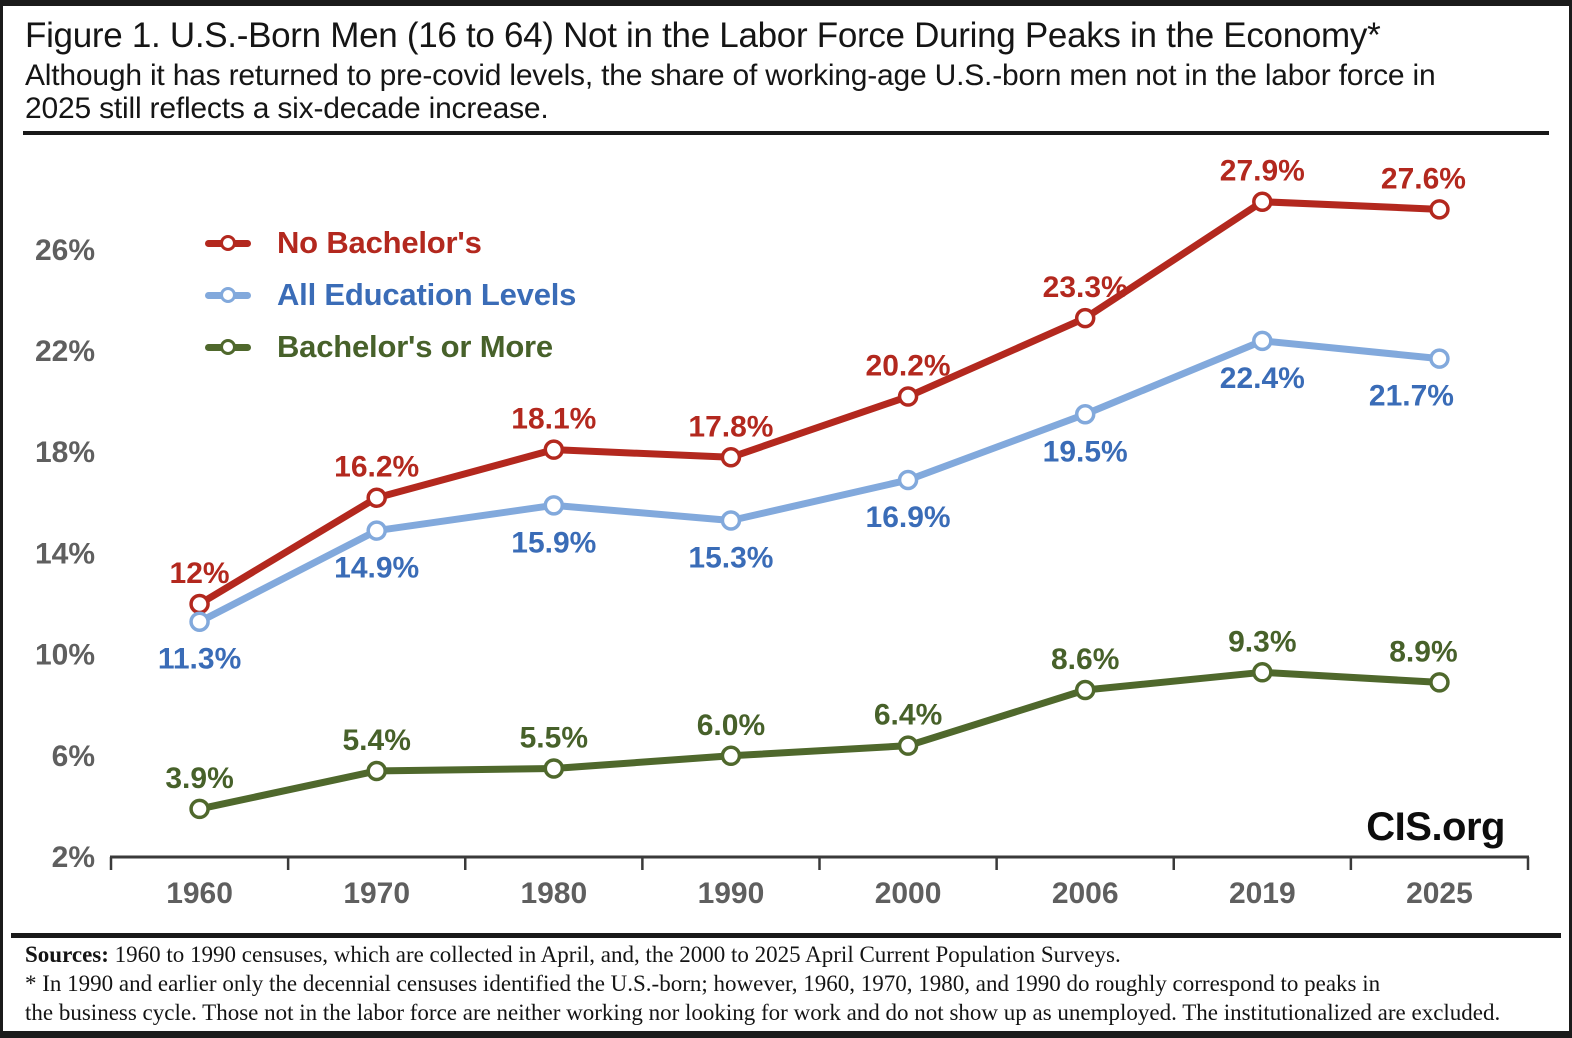 The width and height of the screenshot is (1572, 1038). Describe the element at coordinates (819, 863) in the screenshot. I see `x-axis-ticks` at that location.